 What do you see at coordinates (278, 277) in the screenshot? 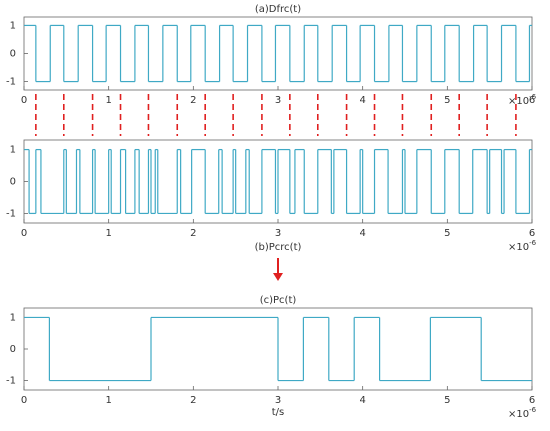
I see `arrow-head` at bounding box center [278, 277].